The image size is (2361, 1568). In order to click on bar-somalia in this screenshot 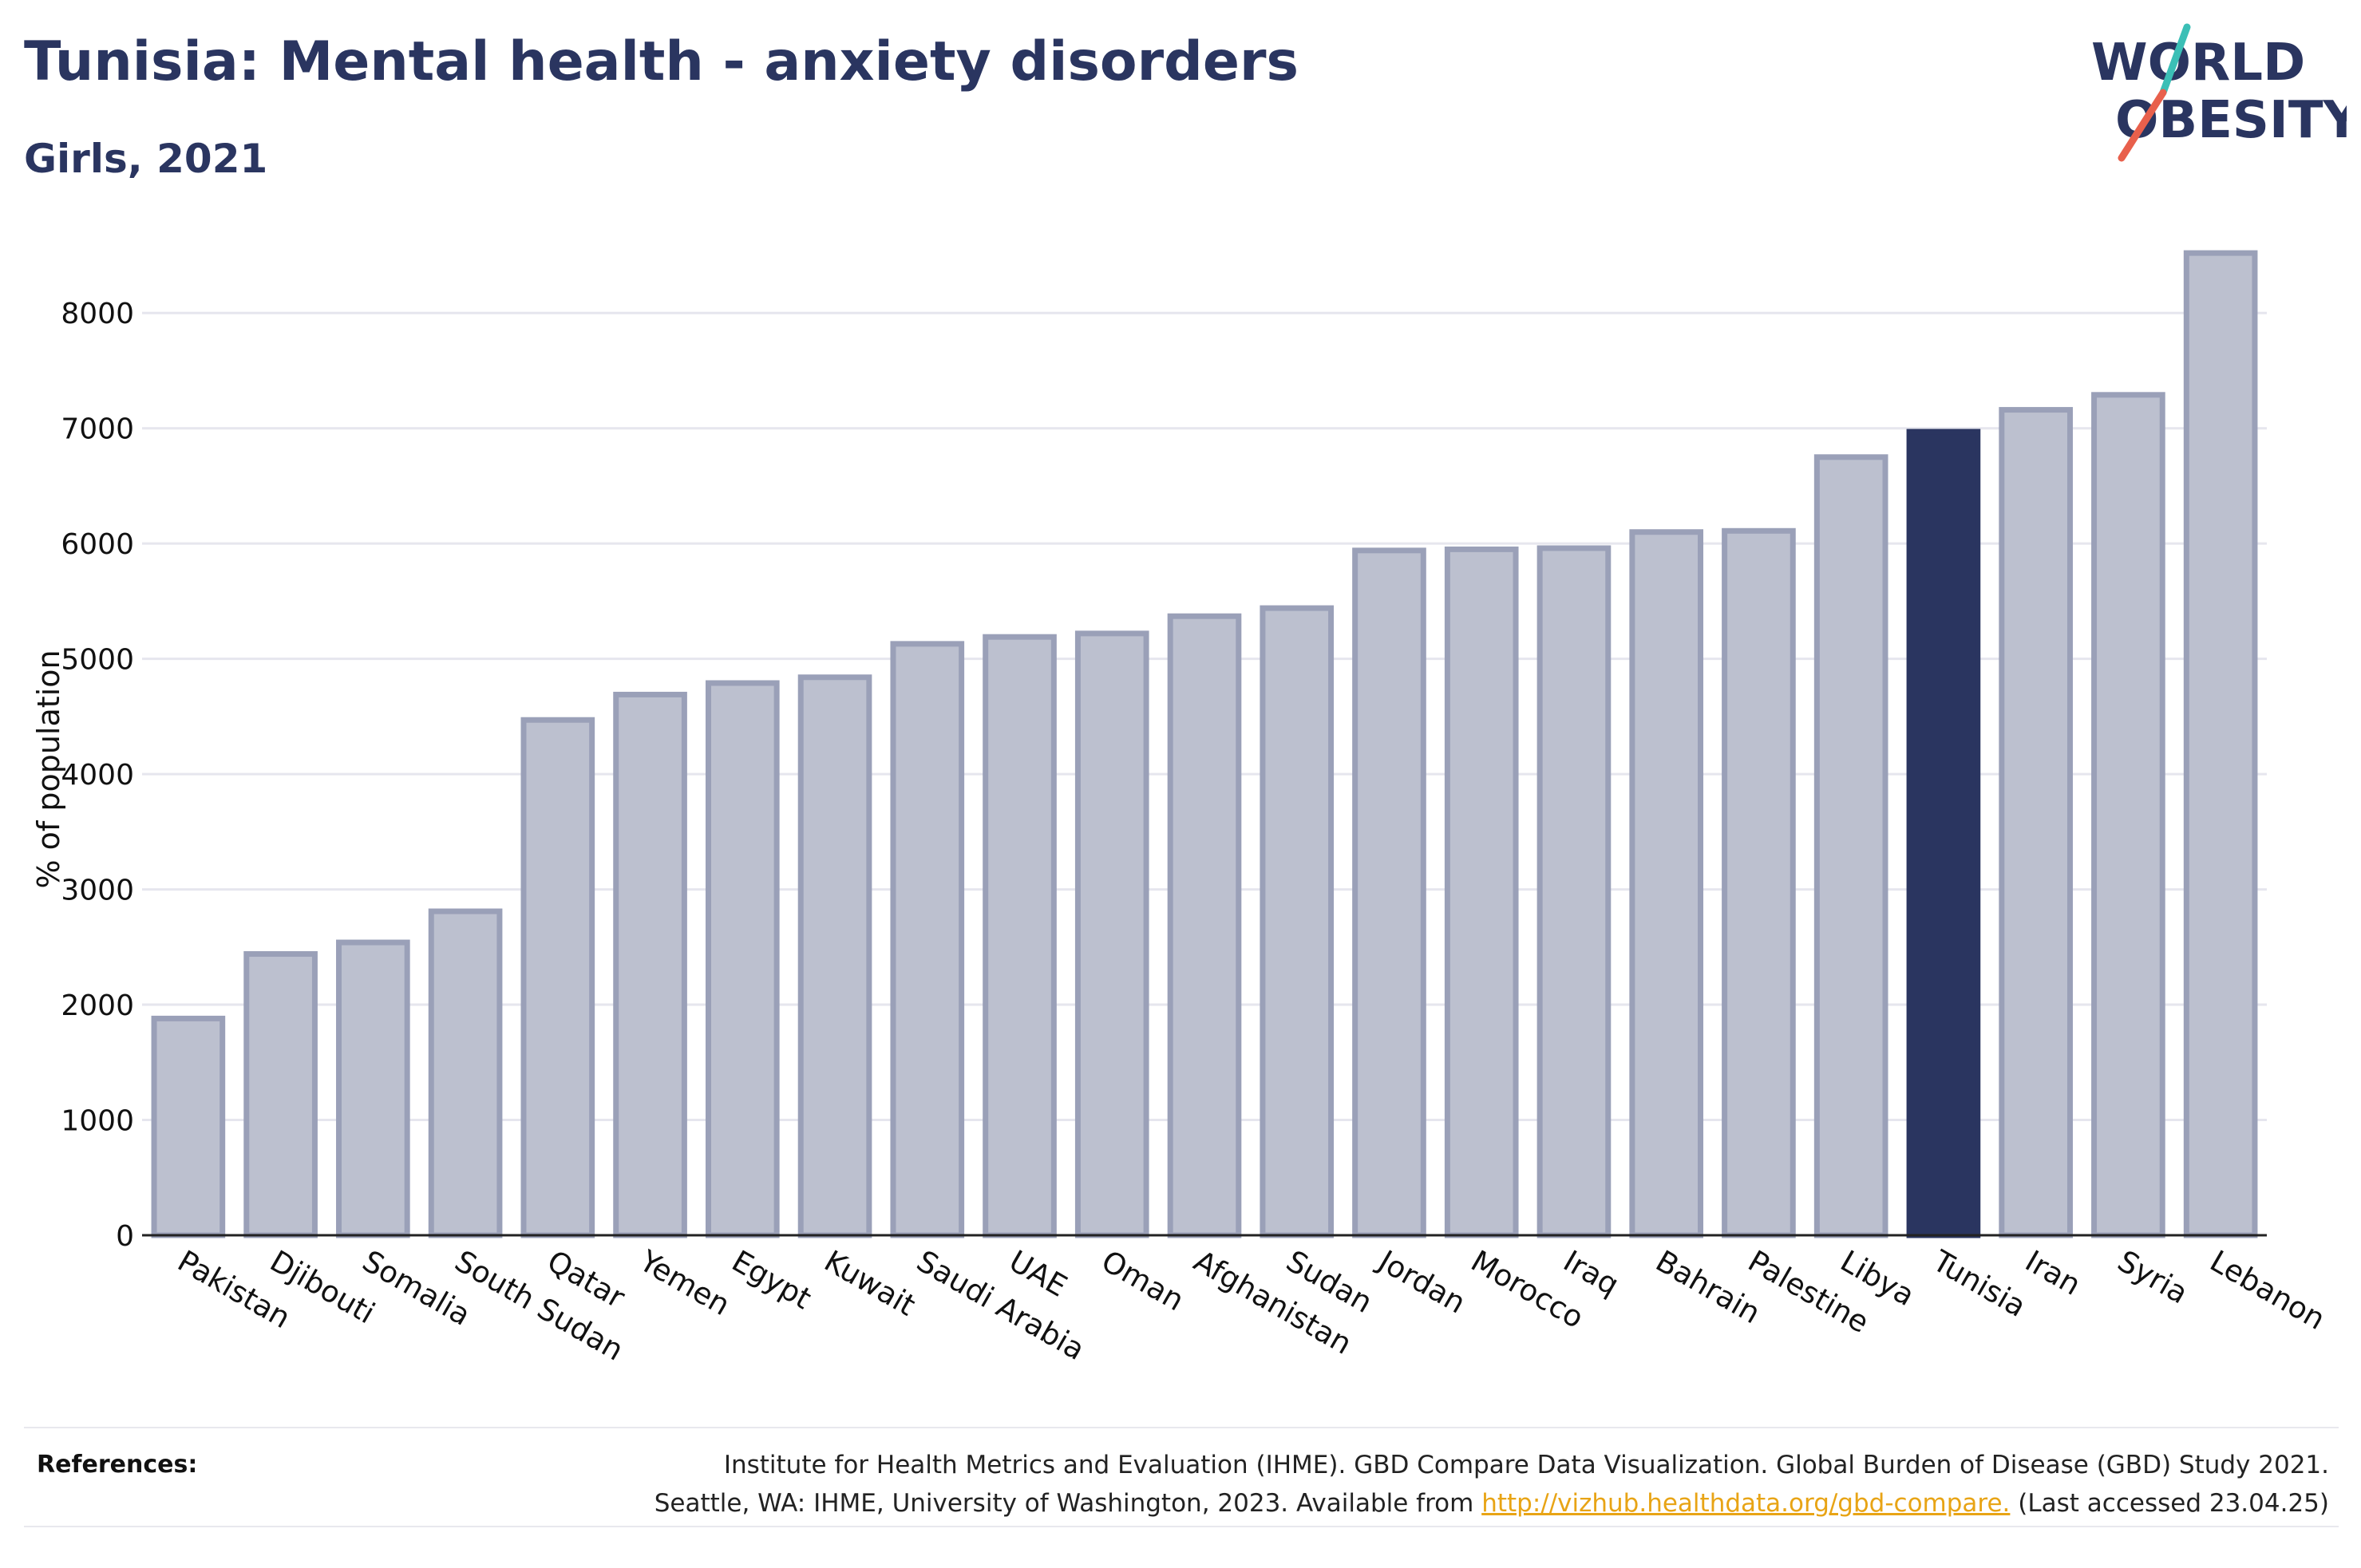, I will do `click(373, 1088)`.